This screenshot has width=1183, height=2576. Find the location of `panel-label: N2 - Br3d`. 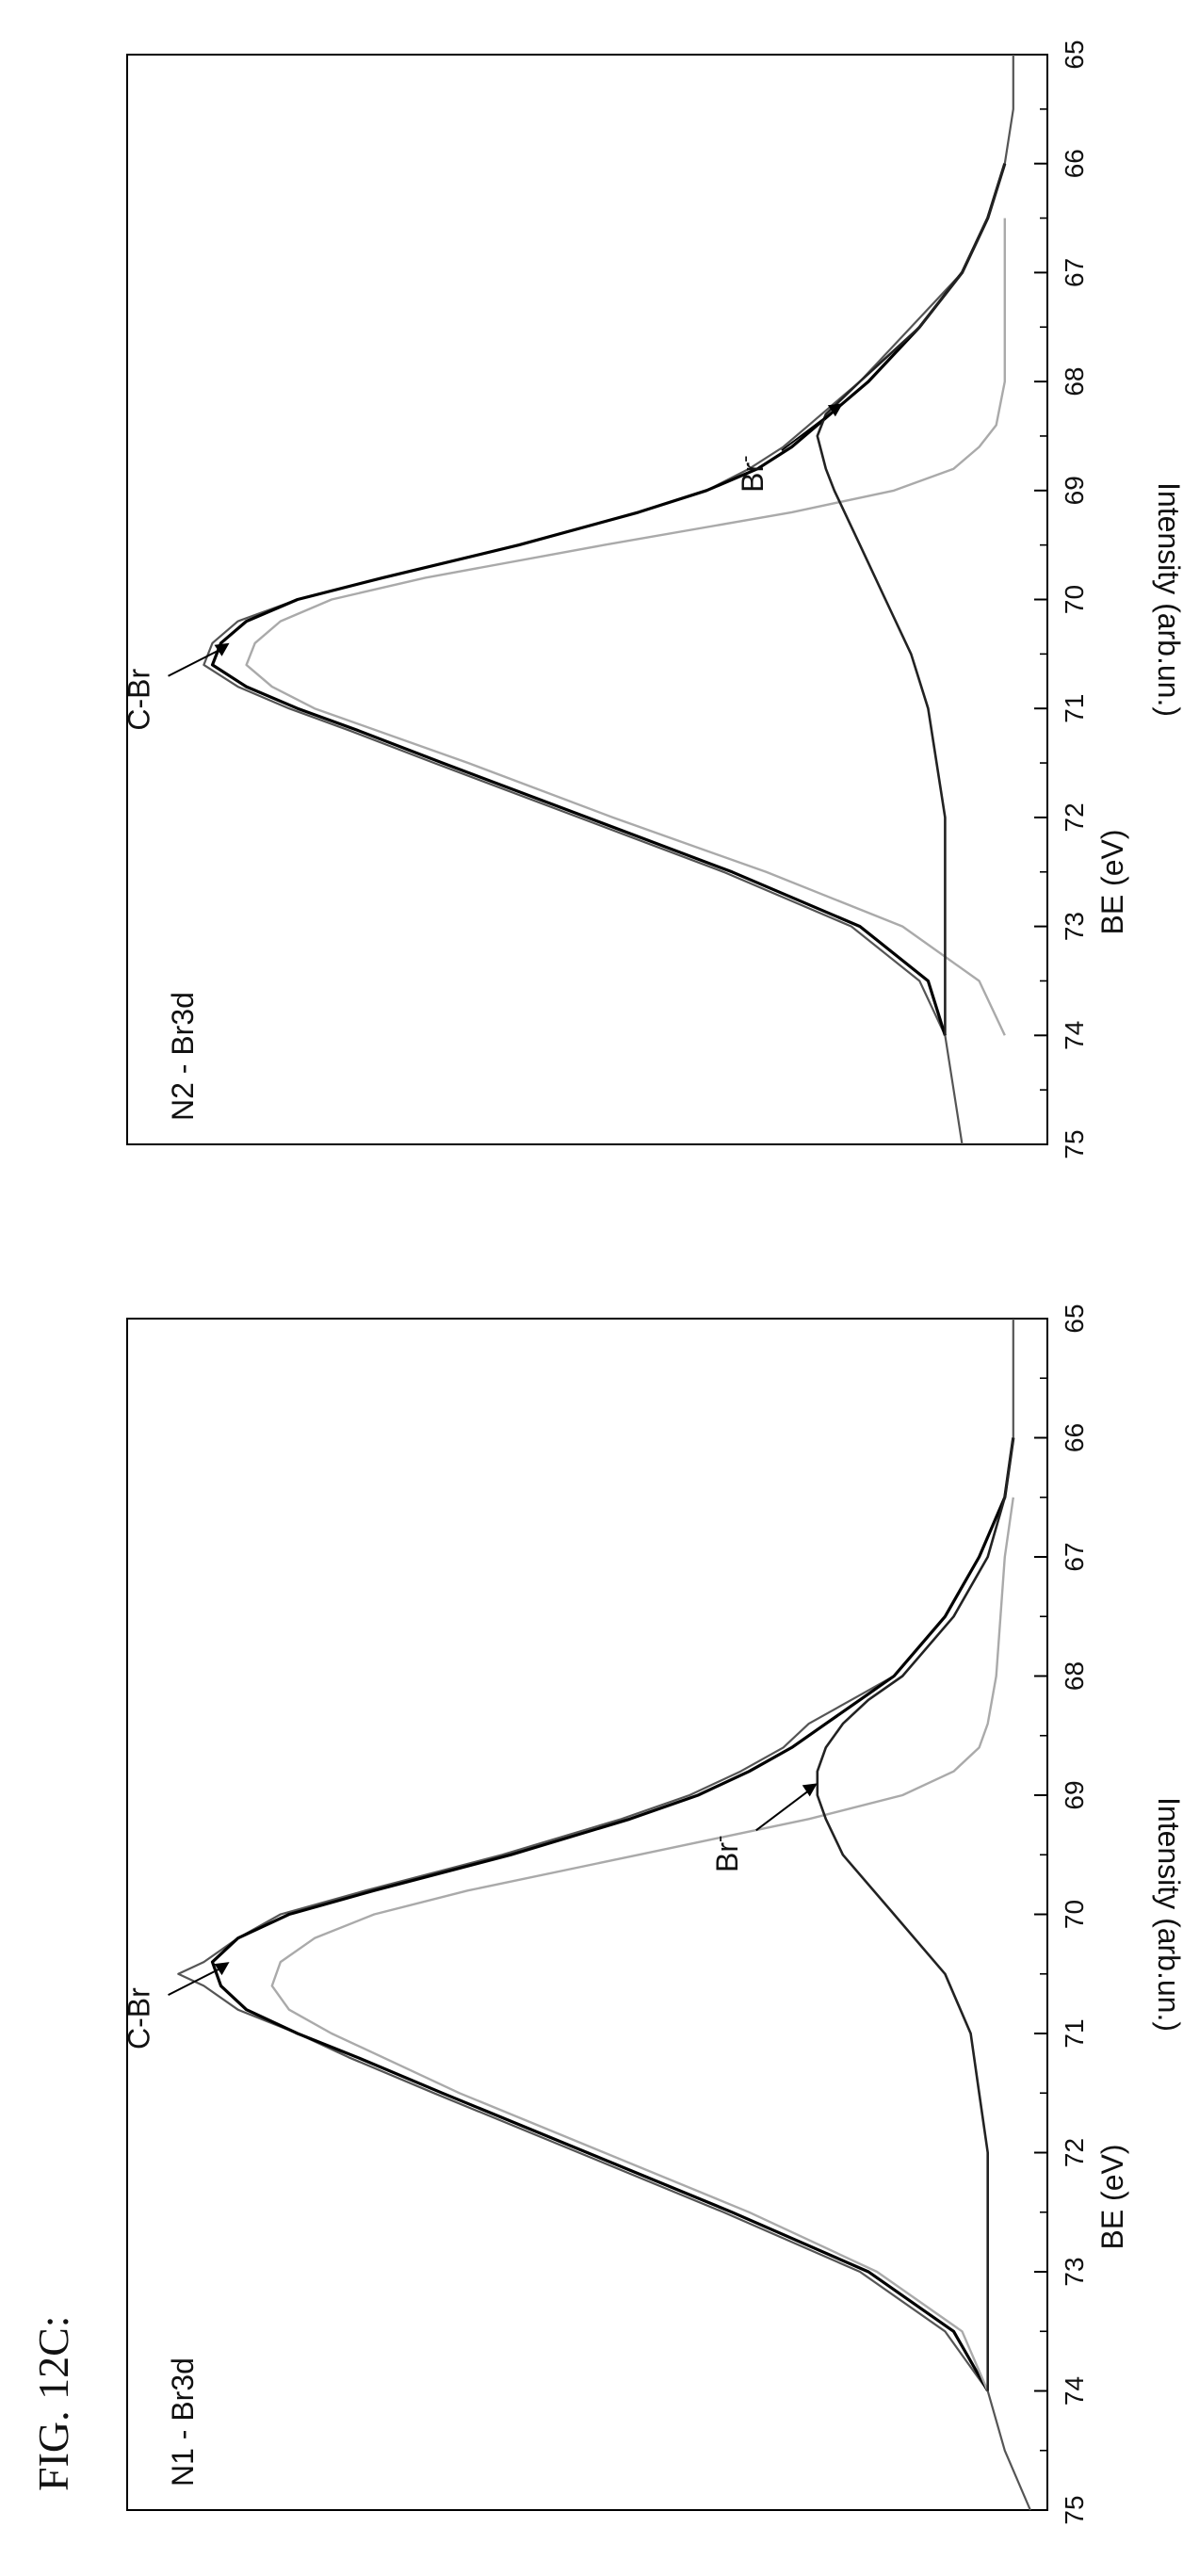

panel-label: N2 - Br3d is located at coordinates (183, 1056).